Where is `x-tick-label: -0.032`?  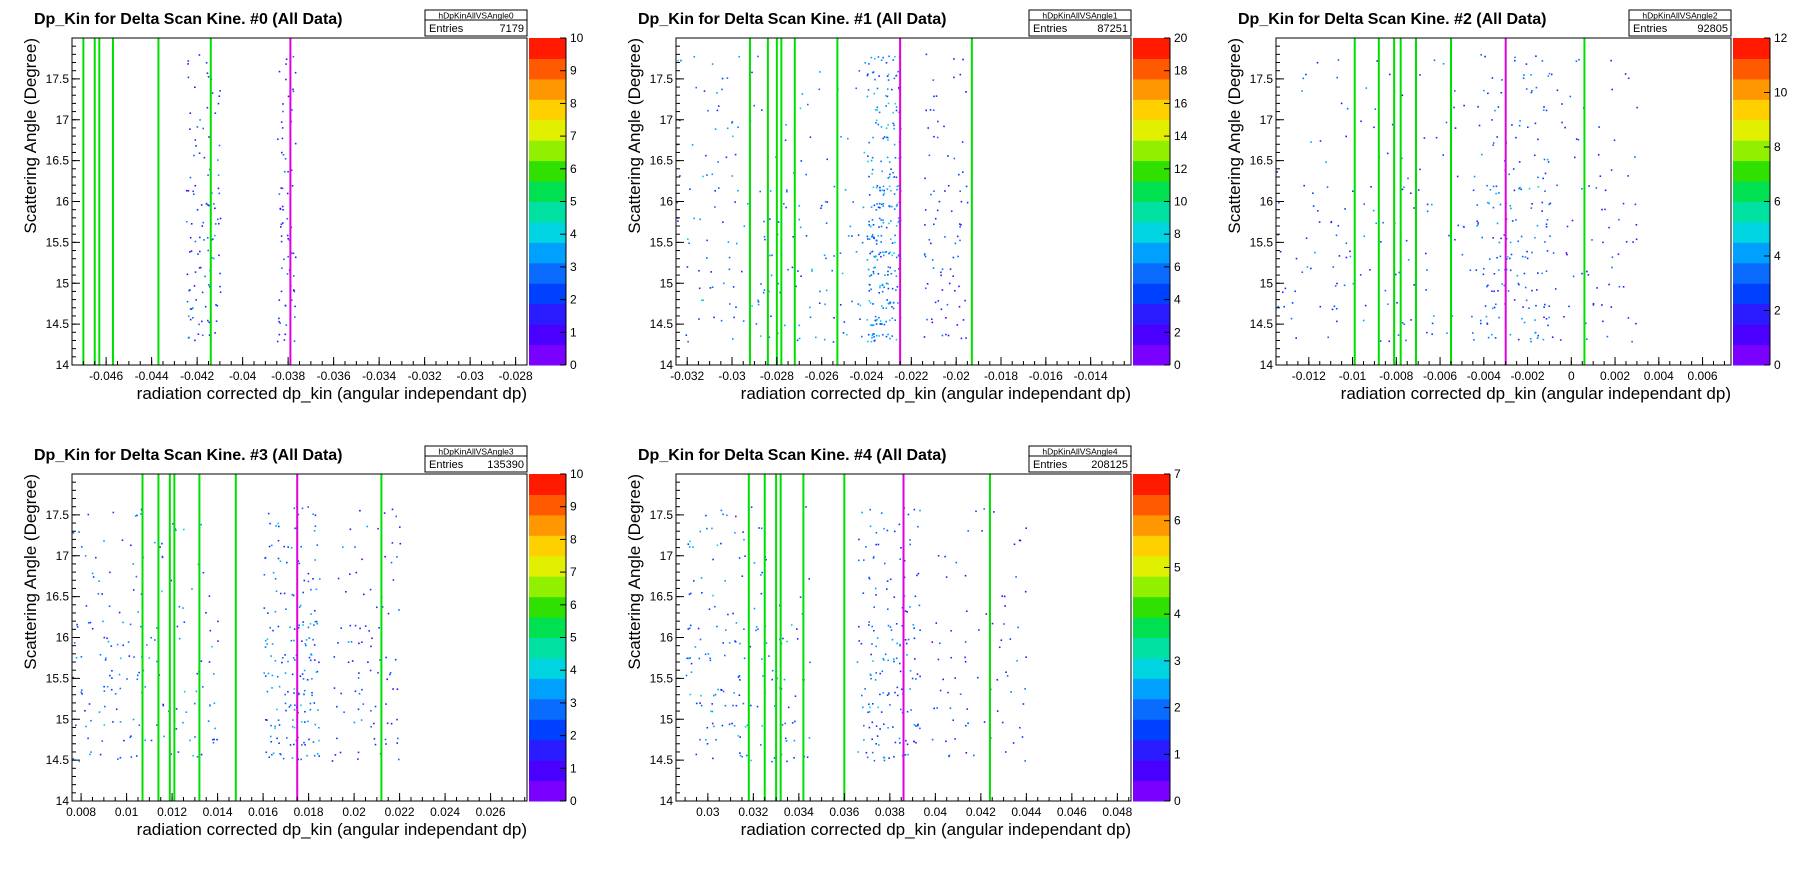 x-tick-label: -0.032 is located at coordinates (687, 376).